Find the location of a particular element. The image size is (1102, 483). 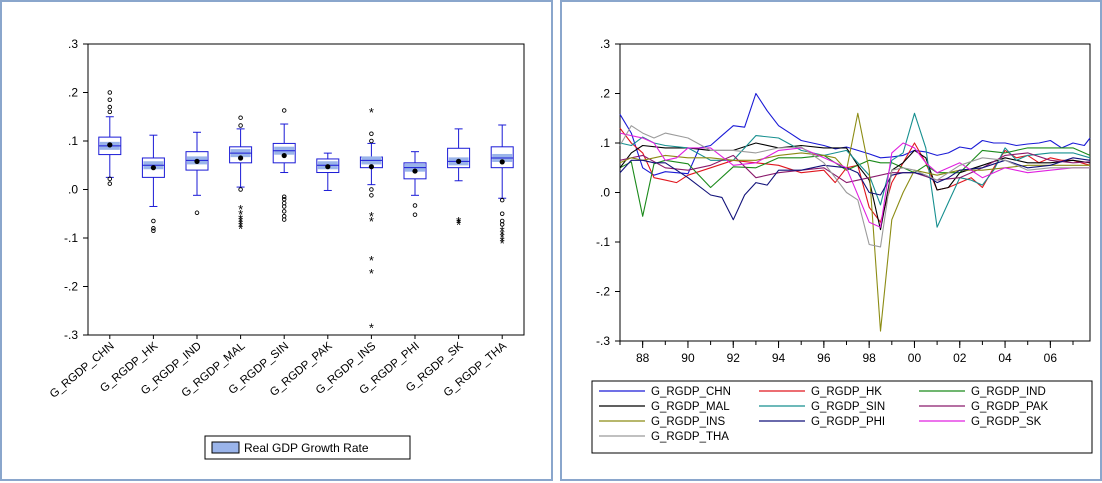

x-tick-label: 04 is located at coordinates (1005, 358).